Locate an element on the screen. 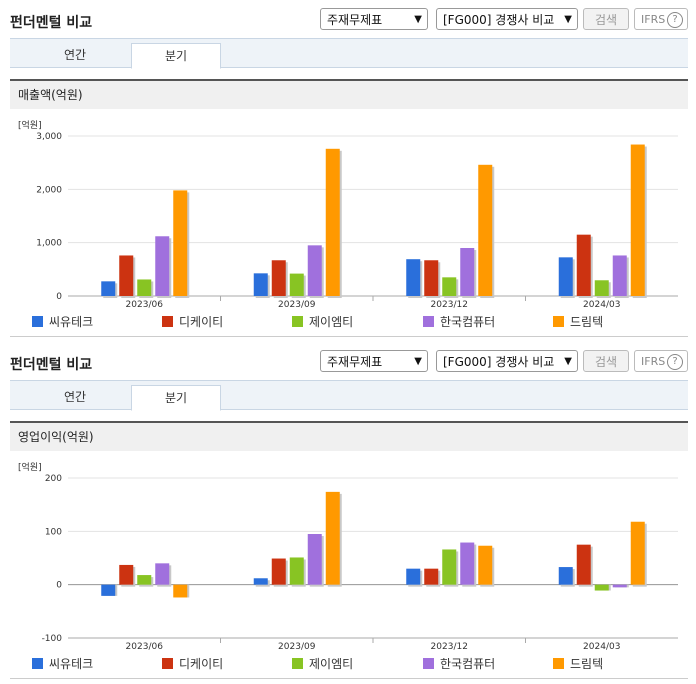 The width and height of the screenshot is (696, 684). section-title: 펀더멘털 비교 is located at coordinates (51, 23).